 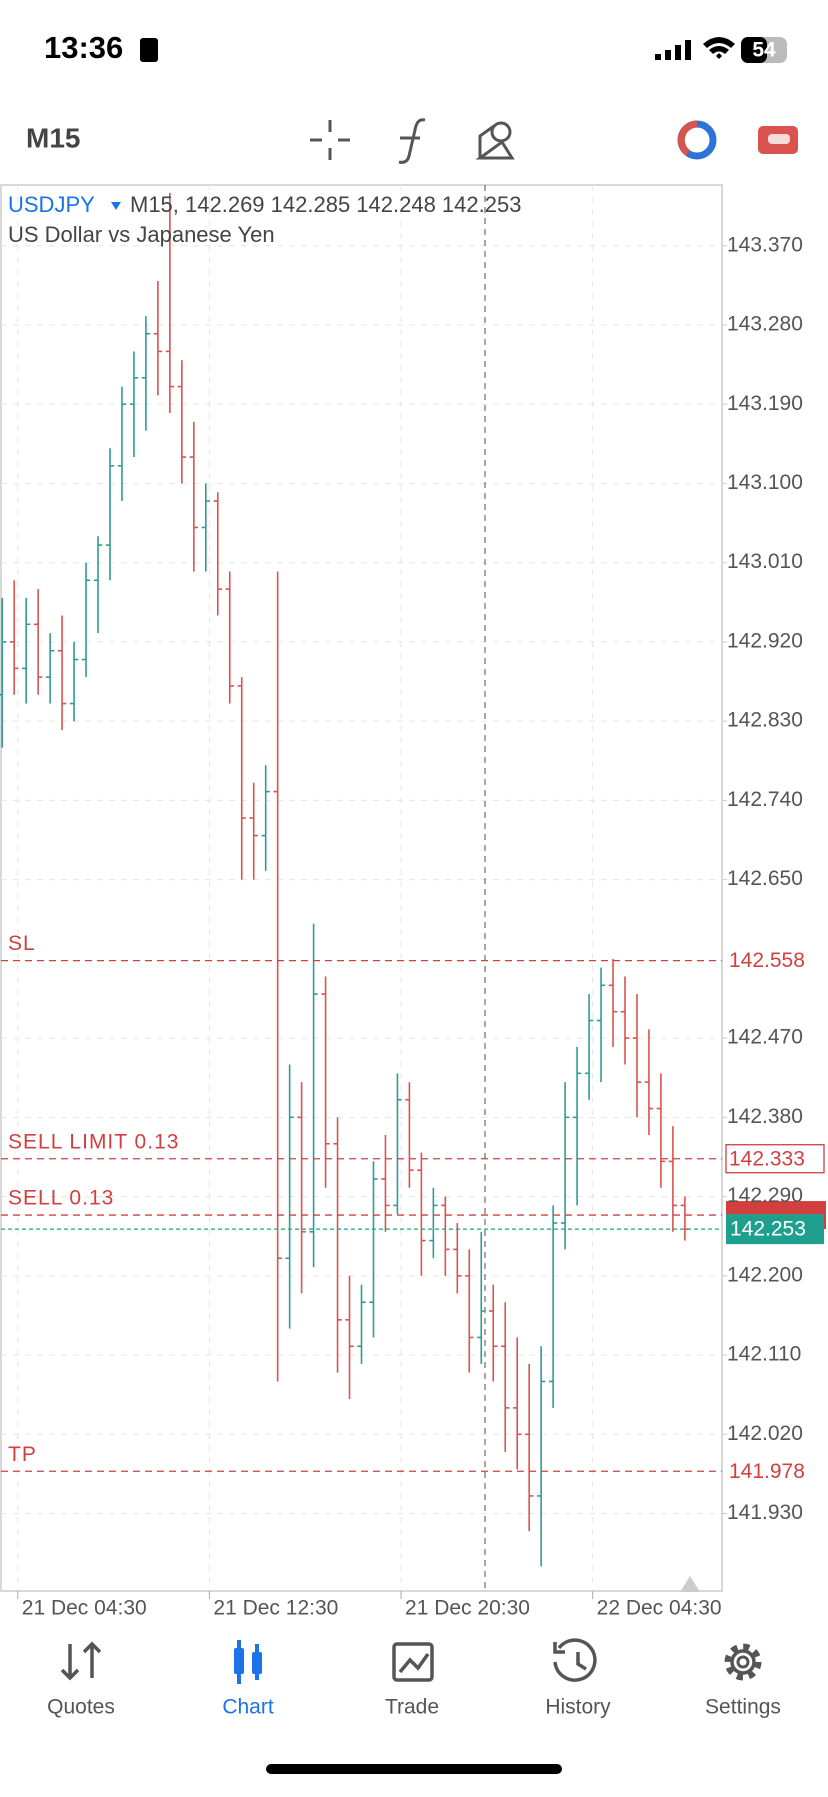 I want to click on level-name: SELL 0.13, so click(x=61, y=1198).